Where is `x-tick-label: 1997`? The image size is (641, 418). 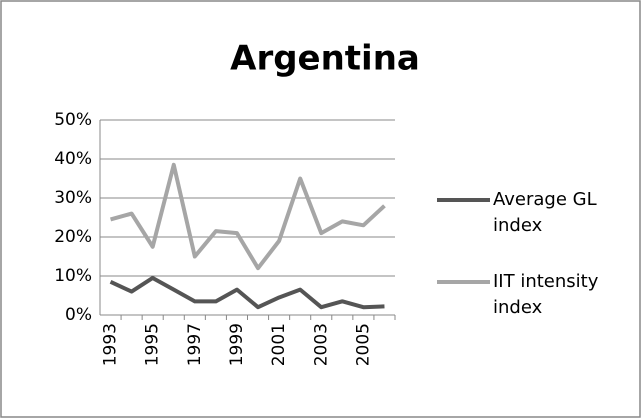
x-tick-label: 1997 is located at coordinates (195, 344).